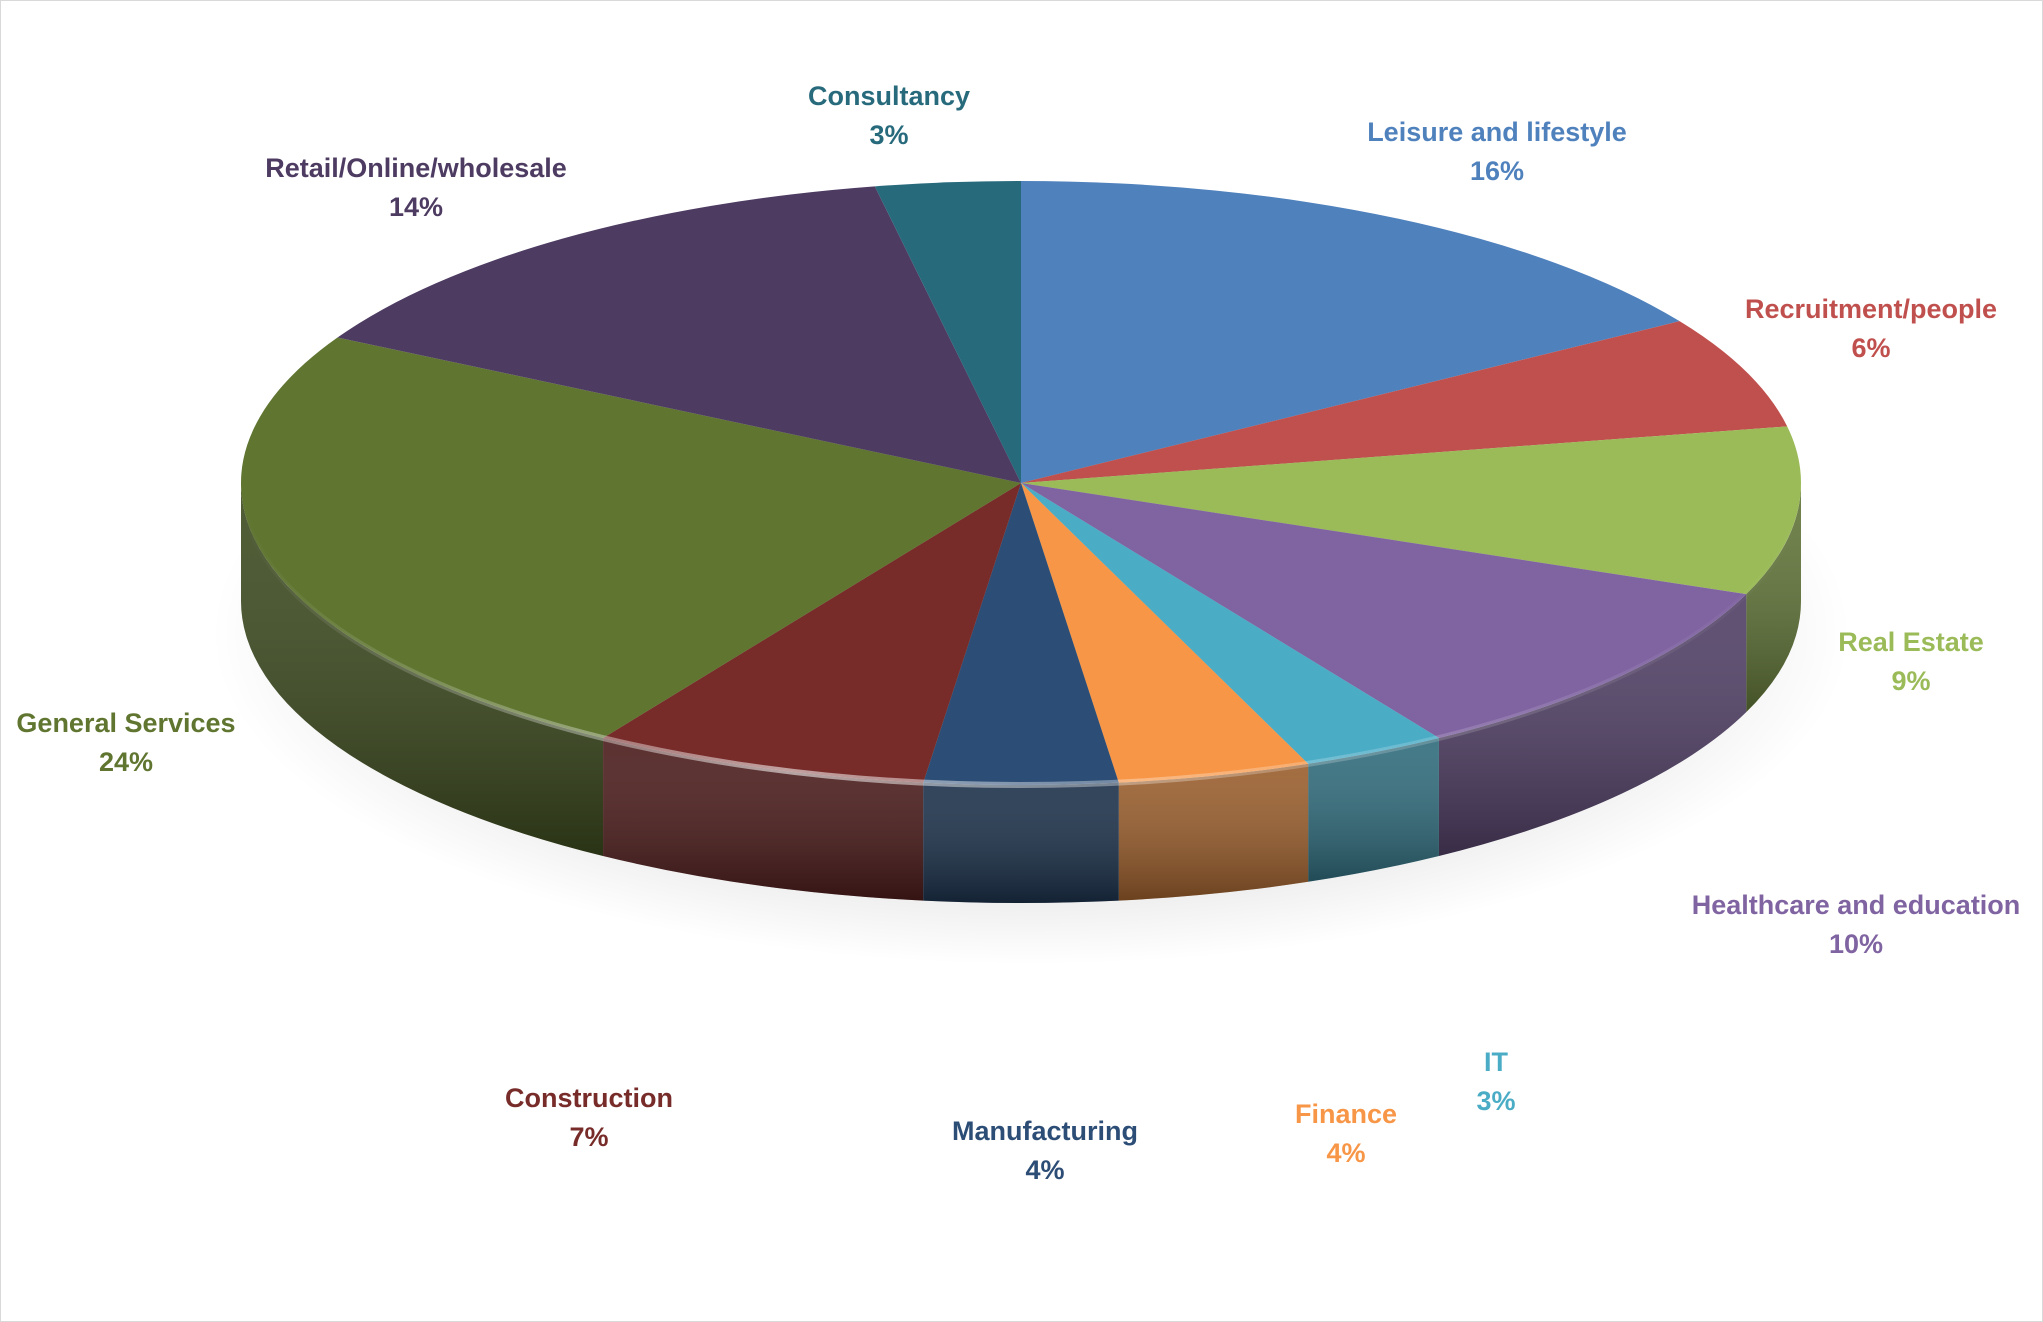  Describe the element at coordinates (1856, 944) in the screenshot. I see `data-label-percent: 10%` at that location.